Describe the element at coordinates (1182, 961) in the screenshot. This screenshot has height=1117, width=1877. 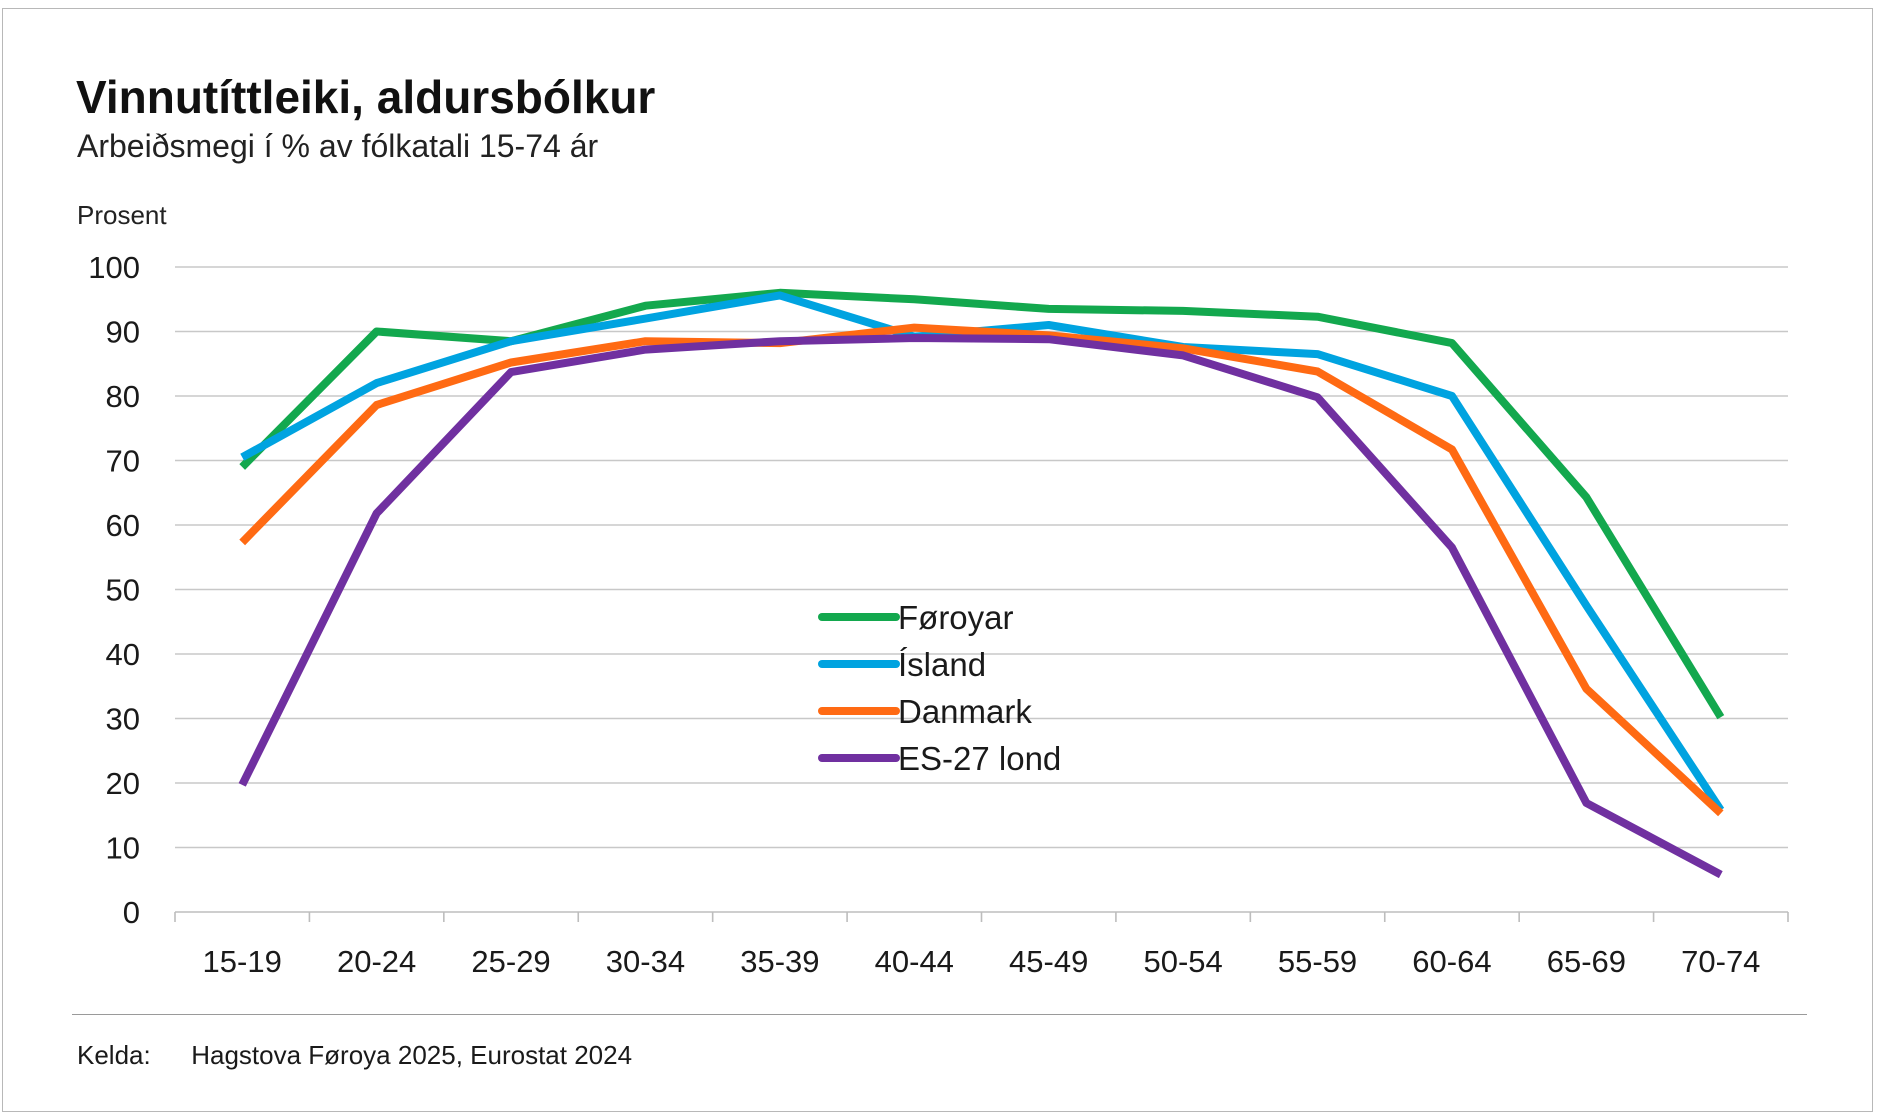
I see `x-tick-label: 50-54` at that location.